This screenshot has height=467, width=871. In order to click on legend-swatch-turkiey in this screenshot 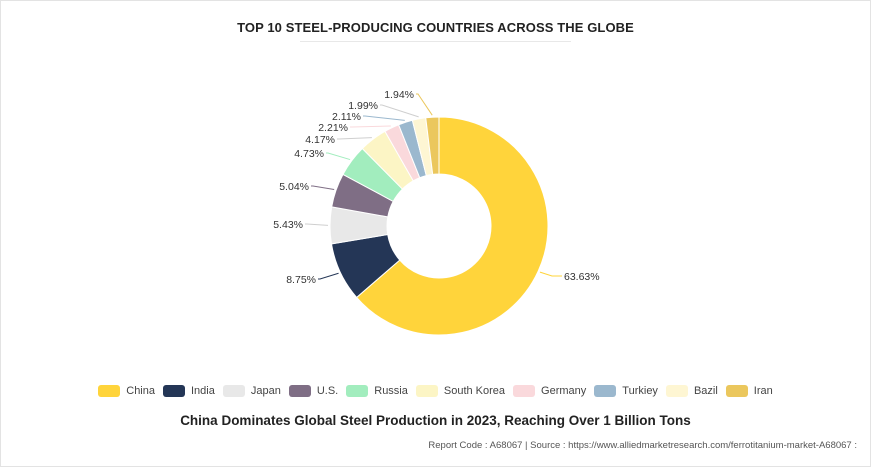, I will do `click(605, 391)`.